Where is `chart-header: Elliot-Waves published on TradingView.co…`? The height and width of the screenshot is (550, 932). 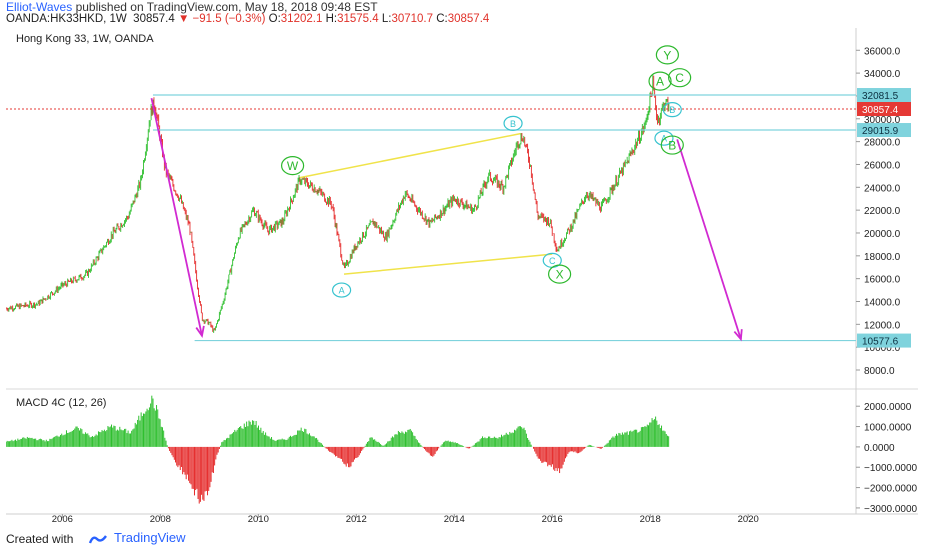
chart-header: Elliot-Waves published on TradingView.co… is located at coordinates (466, 14).